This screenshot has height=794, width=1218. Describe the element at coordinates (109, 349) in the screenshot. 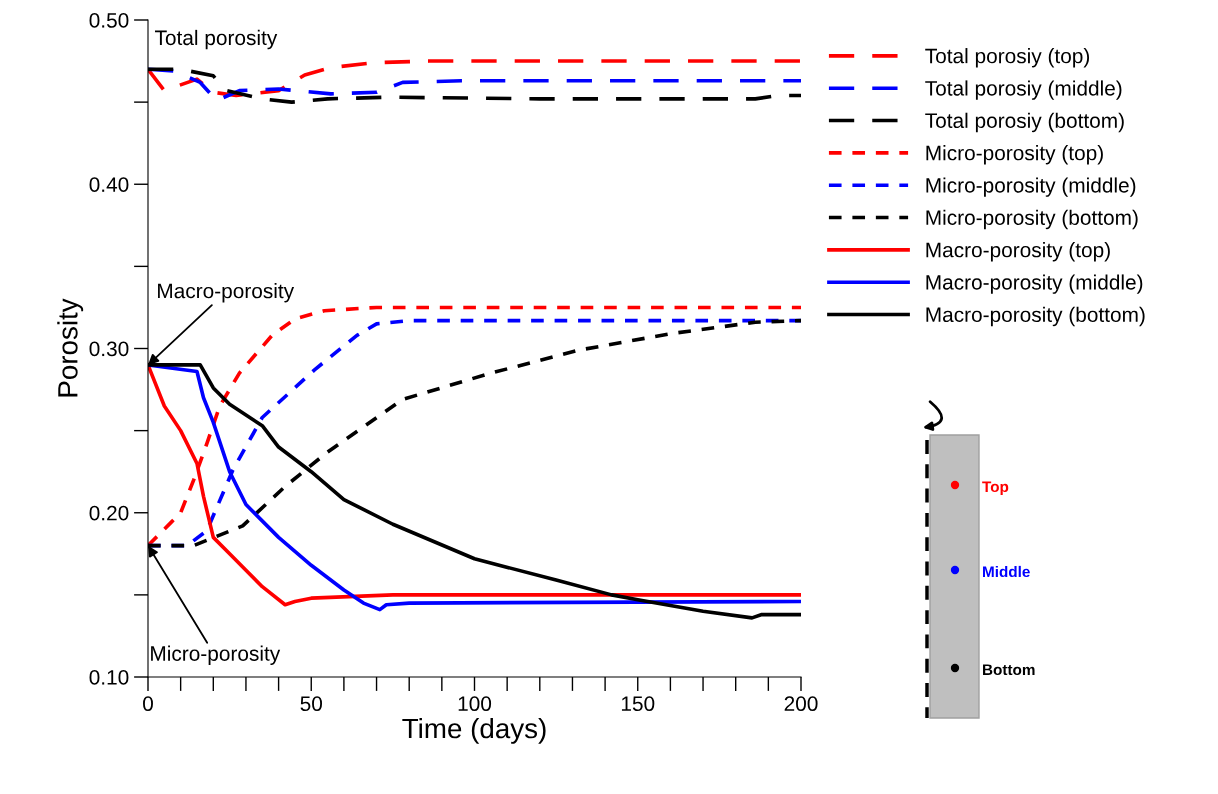

I see `y-tick-label: 0.30` at that location.